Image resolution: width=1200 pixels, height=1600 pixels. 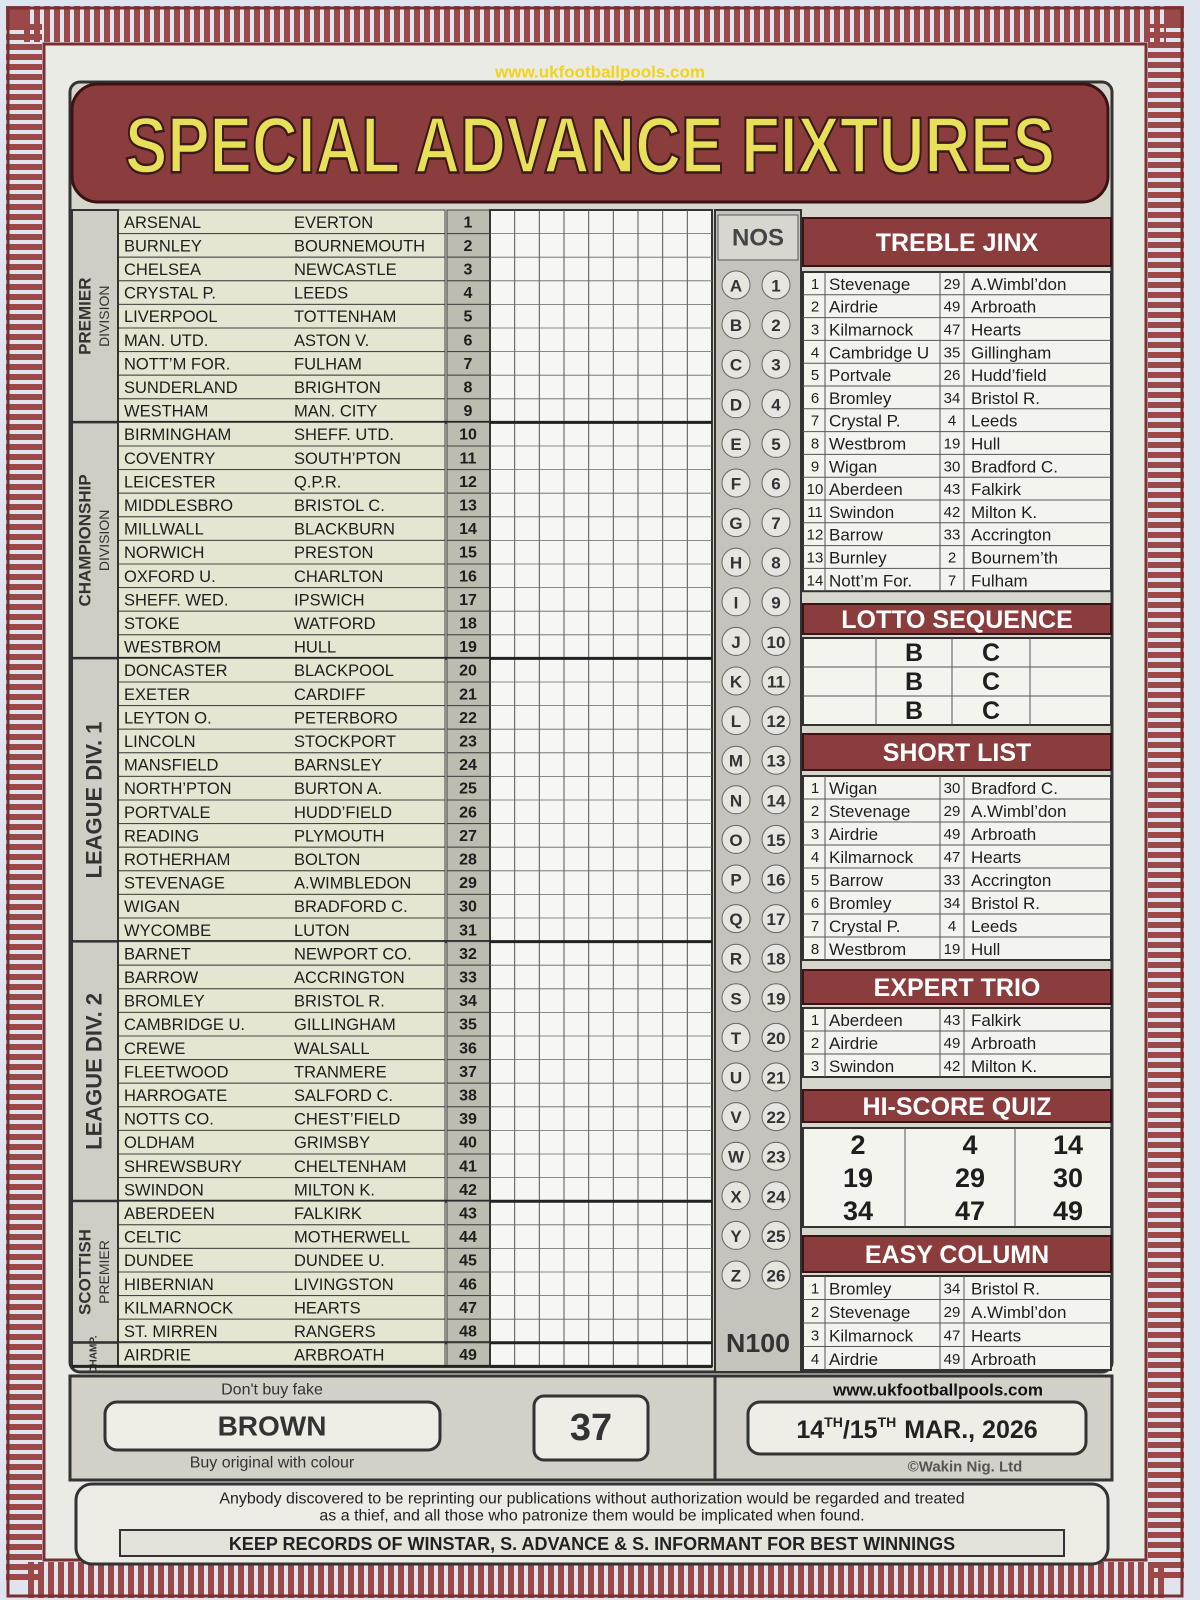 I want to click on list-number: 4, so click(x=815, y=352).